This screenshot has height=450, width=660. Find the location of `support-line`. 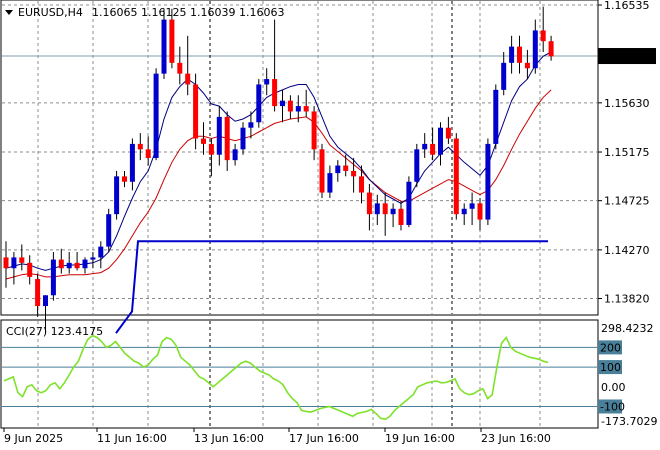

support-line is located at coordinates (331, 287).